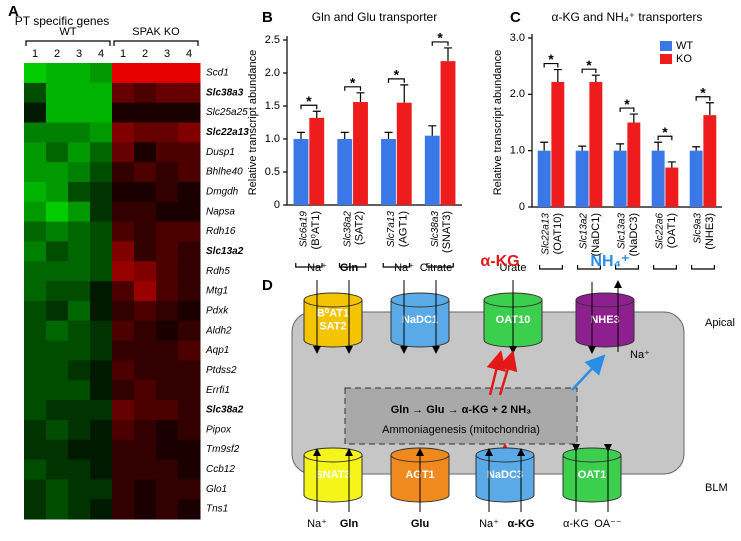 The image size is (741, 541). What do you see at coordinates (216, 489) in the screenshot?
I see `row-label: Glo1` at bounding box center [216, 489].